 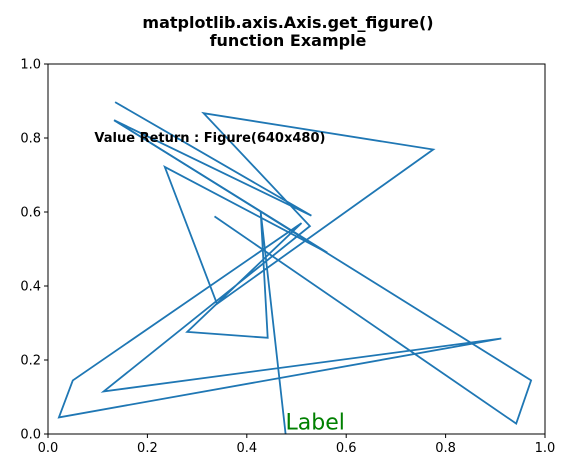 What do you see at coordinates (346, 448) in the screenshot?
I see `x-tick-label: 0.6` at bounding box center [346, 448].